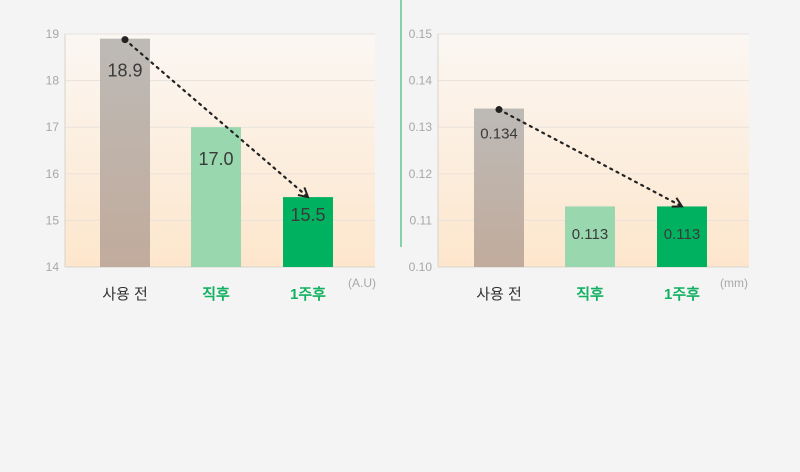  Describe the element at coordinates (53, 220) in the screenshot. I see `y-tick-label: 15` at that location.